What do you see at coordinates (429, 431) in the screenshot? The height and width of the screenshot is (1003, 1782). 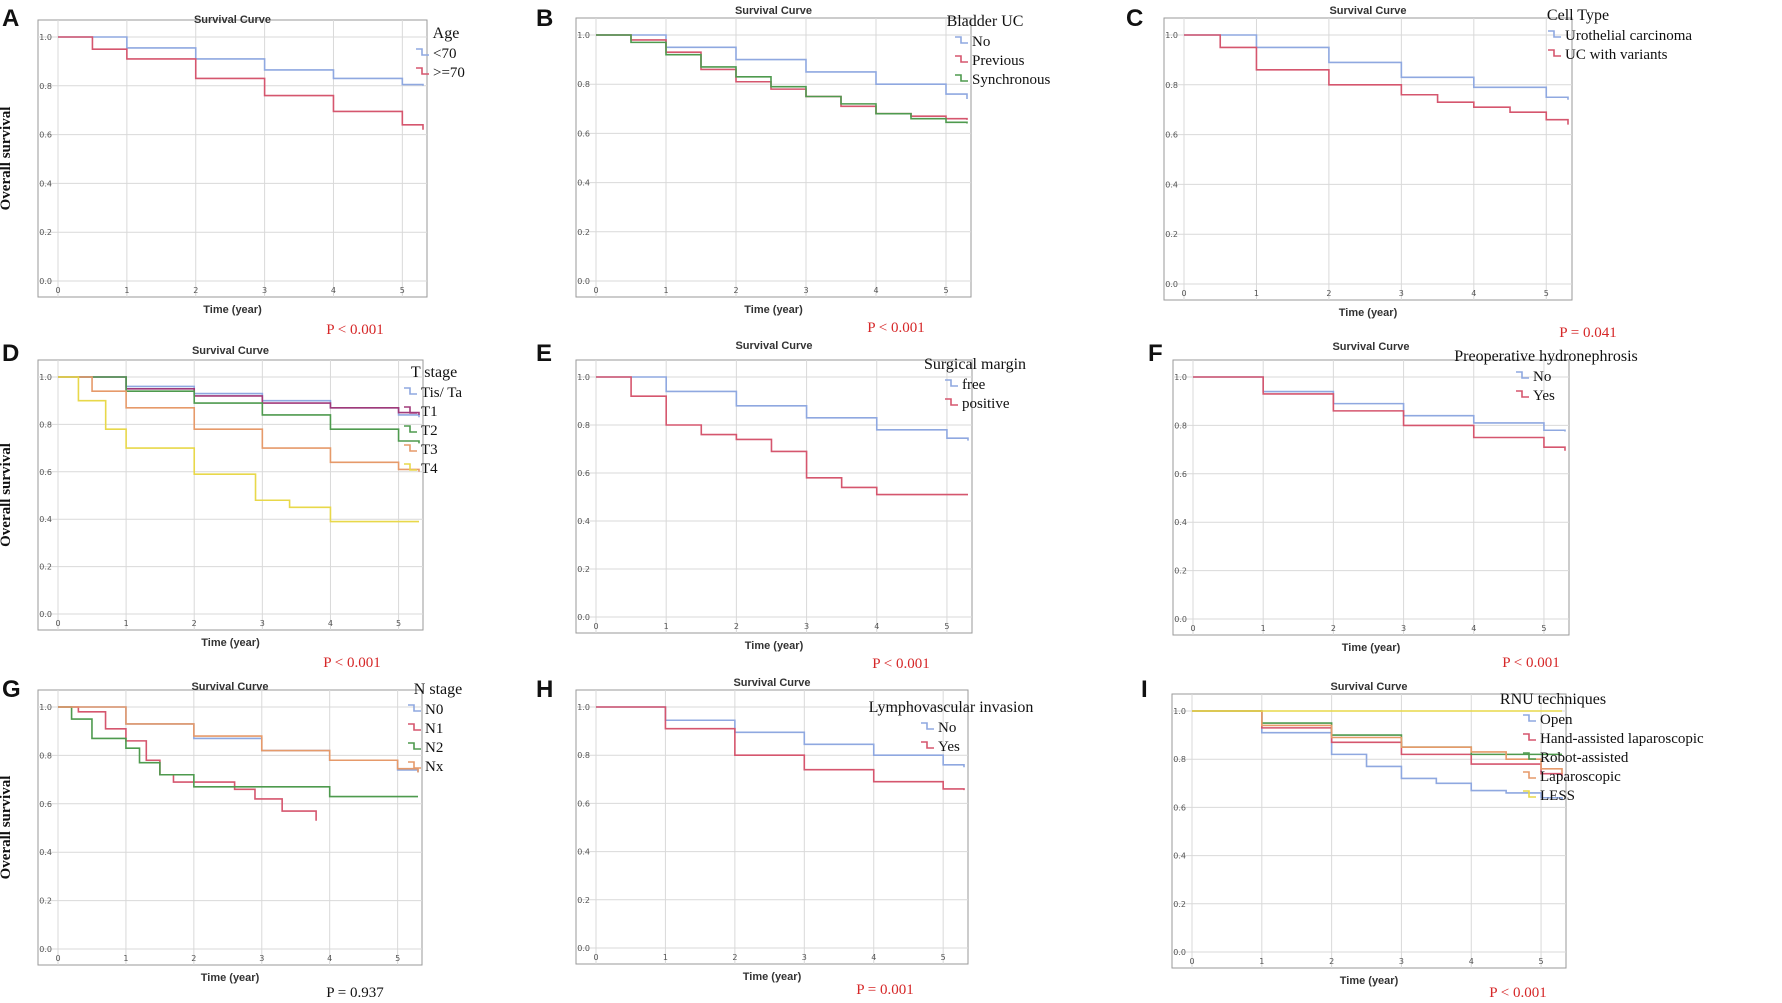 I see `legend-label: T2` at bounding box center [429, 431].